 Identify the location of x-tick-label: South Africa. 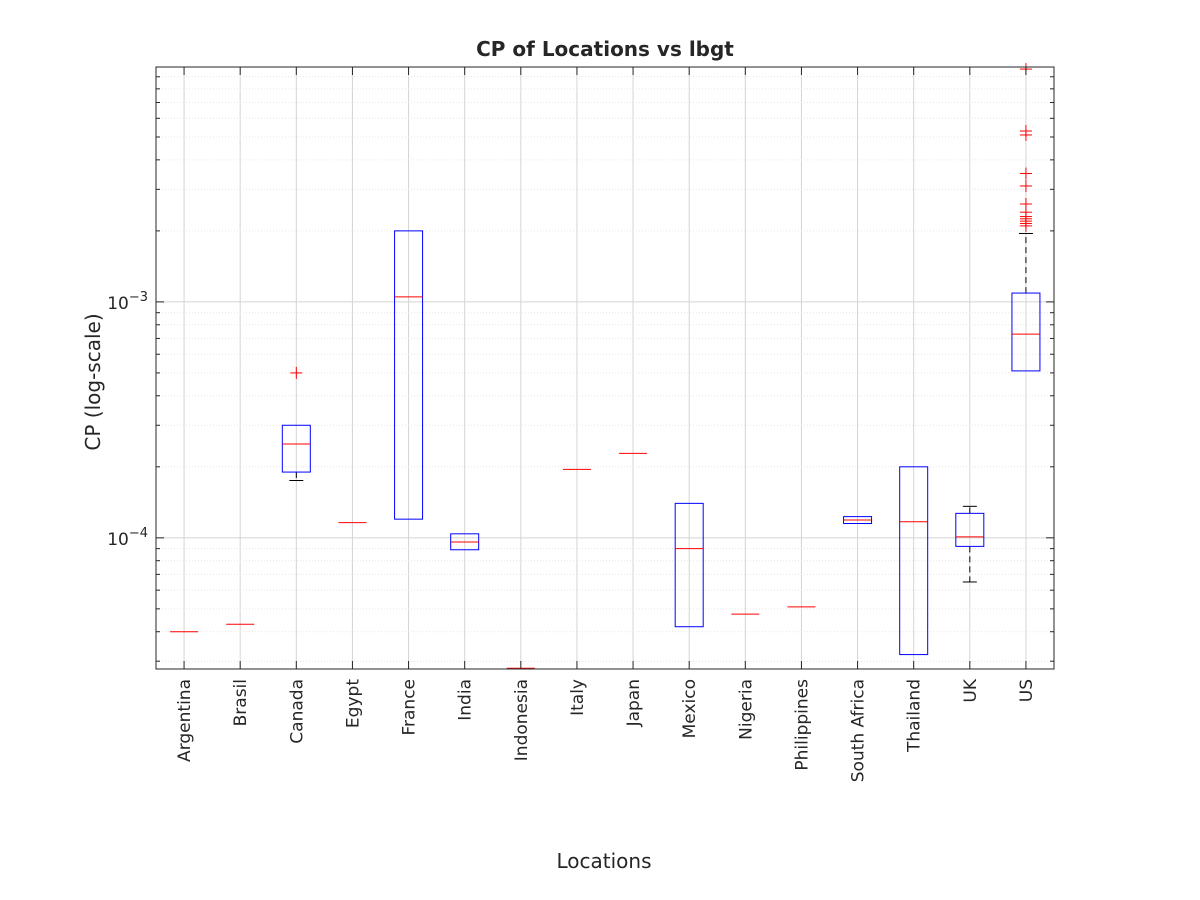
(859, 730).